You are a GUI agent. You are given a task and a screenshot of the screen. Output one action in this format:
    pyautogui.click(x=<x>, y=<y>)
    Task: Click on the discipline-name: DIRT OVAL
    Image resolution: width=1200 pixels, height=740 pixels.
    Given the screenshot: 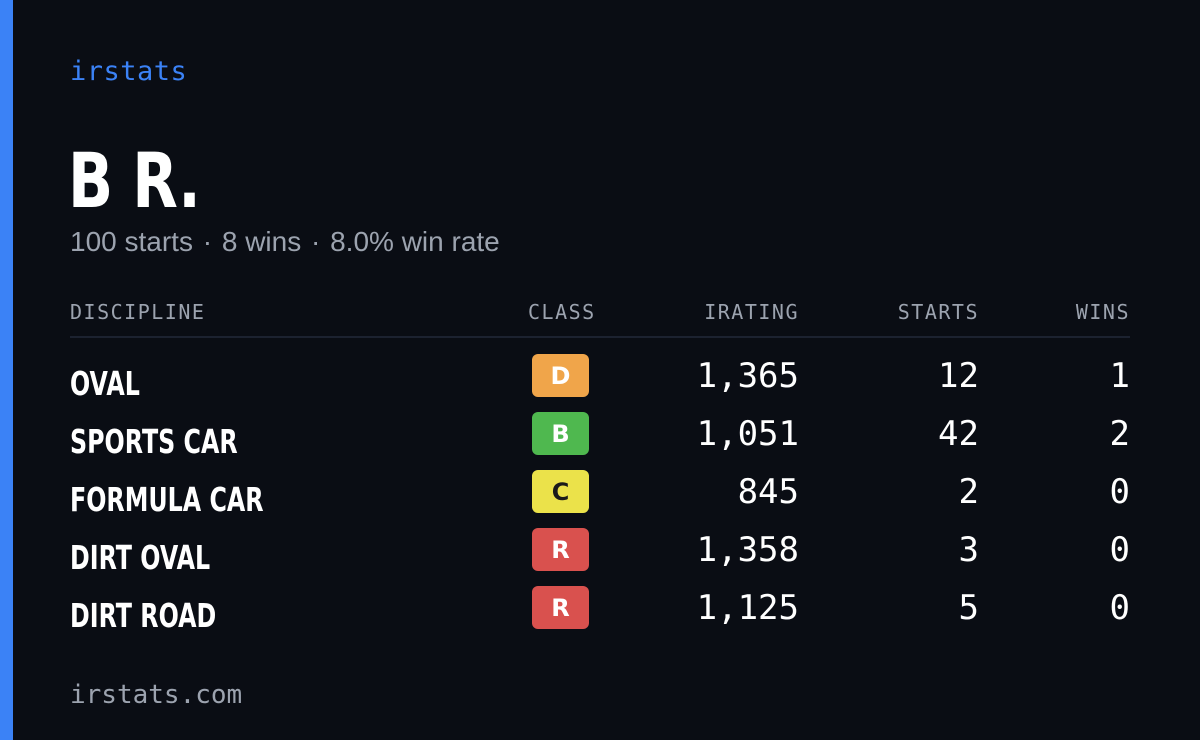 What is the action you would take?
    pyautogui.click(x=140, y=557)
    